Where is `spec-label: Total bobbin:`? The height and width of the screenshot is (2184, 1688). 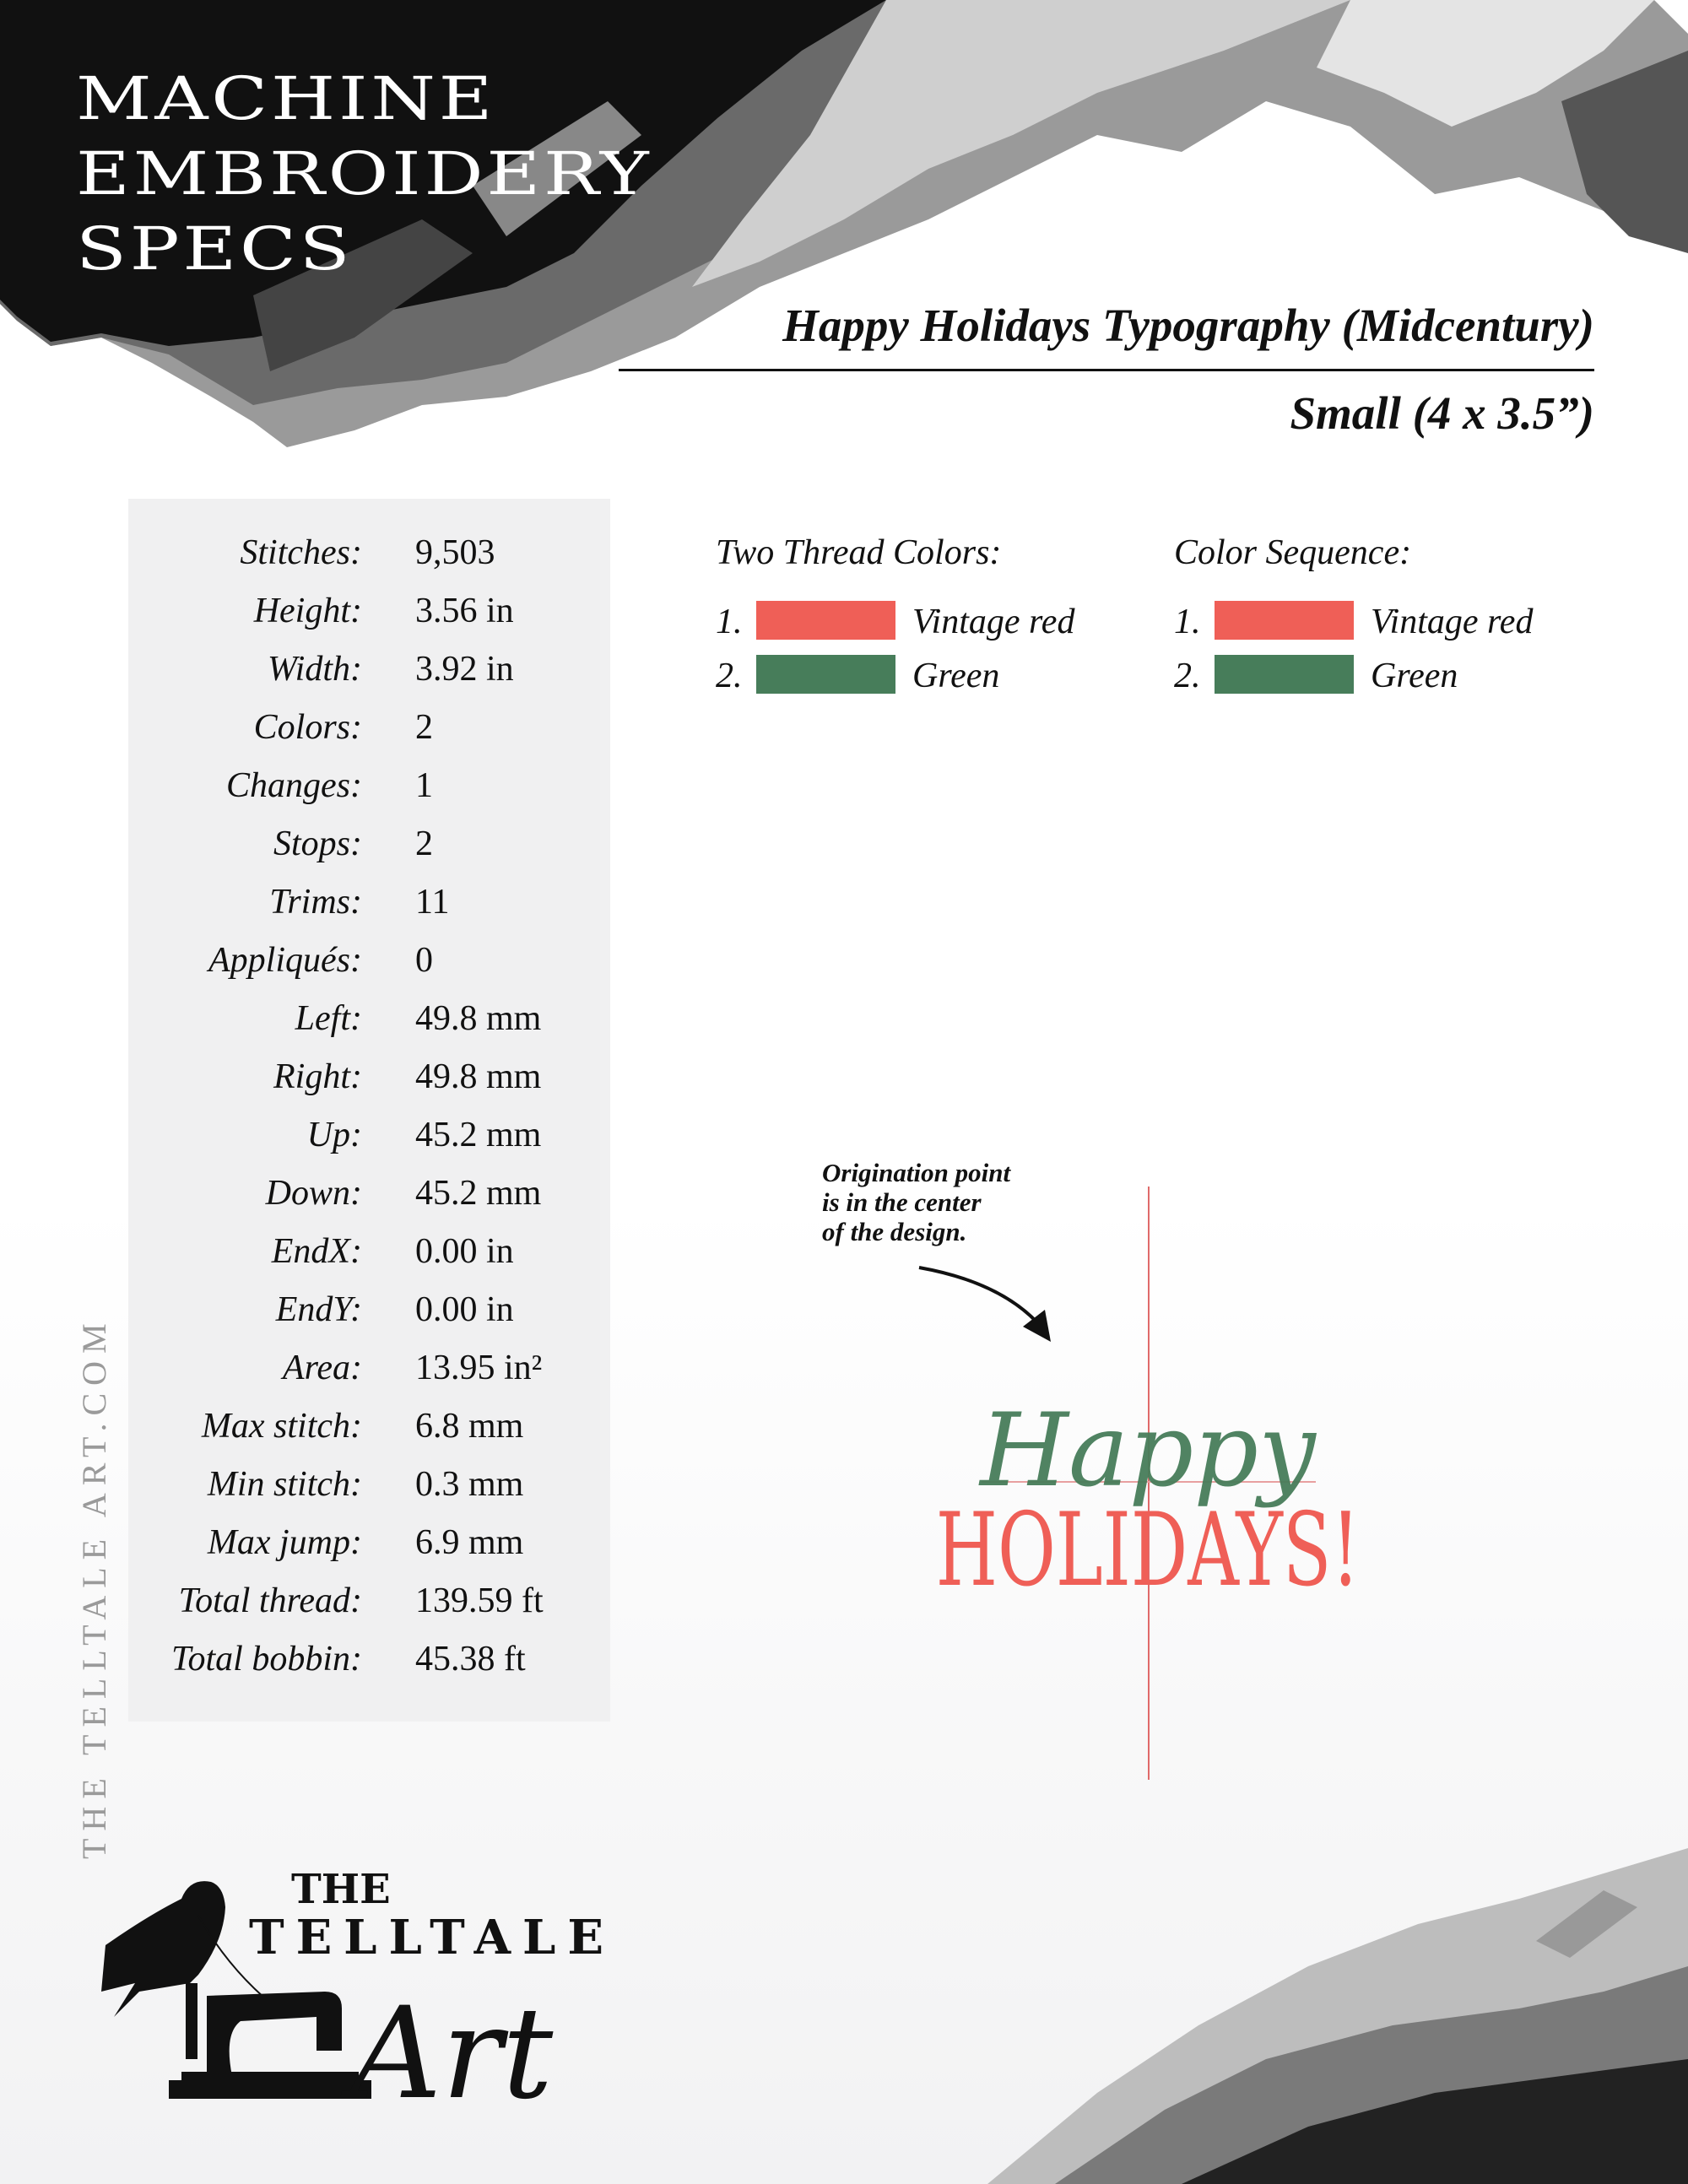
spec-label: Total bobbin: is located at coordinates (266, 1659).